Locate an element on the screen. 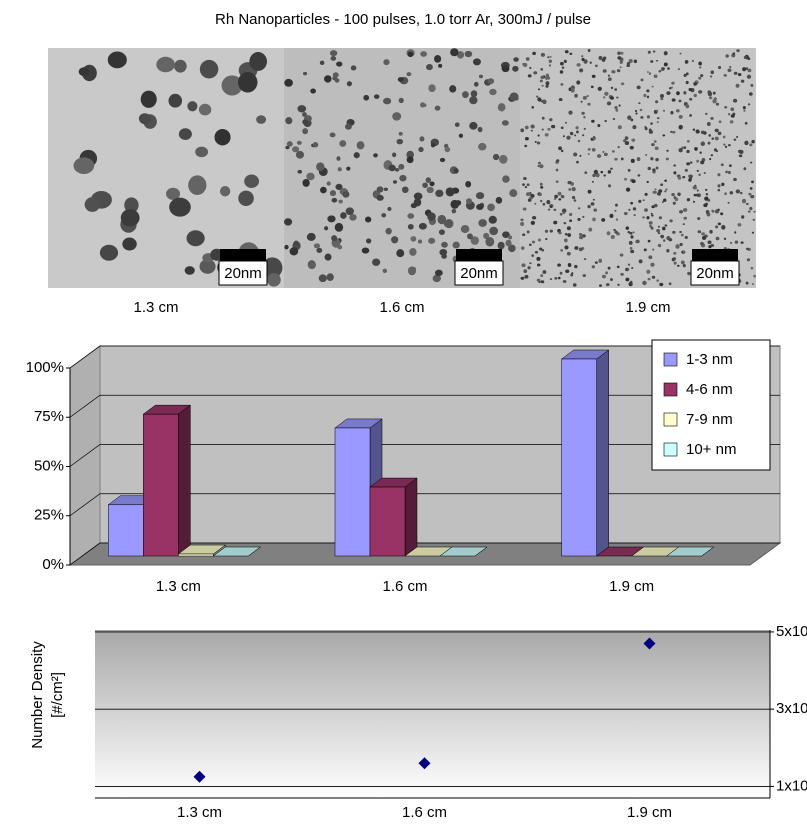 The image size is (807, 824). bar-side is located at coordinates (602, 453).